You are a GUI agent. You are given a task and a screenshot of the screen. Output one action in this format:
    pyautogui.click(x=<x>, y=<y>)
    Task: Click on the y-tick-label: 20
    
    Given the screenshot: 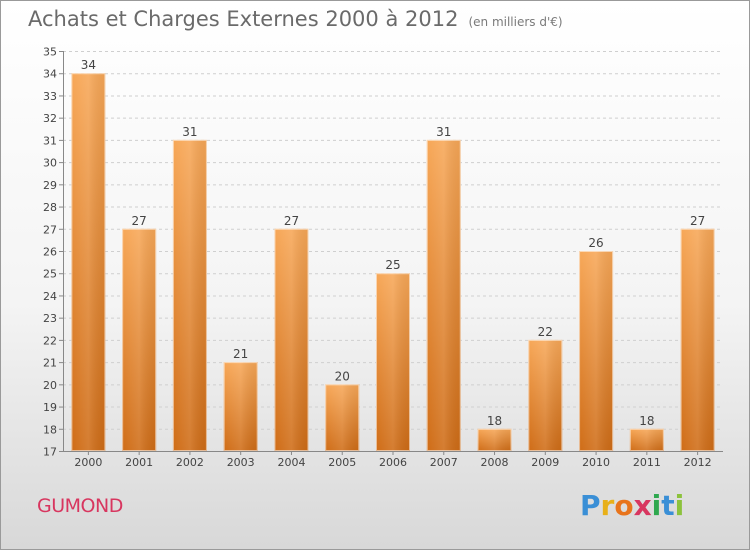 What is the action you would take?
    pyautogui.click(x=50, y=385)
    